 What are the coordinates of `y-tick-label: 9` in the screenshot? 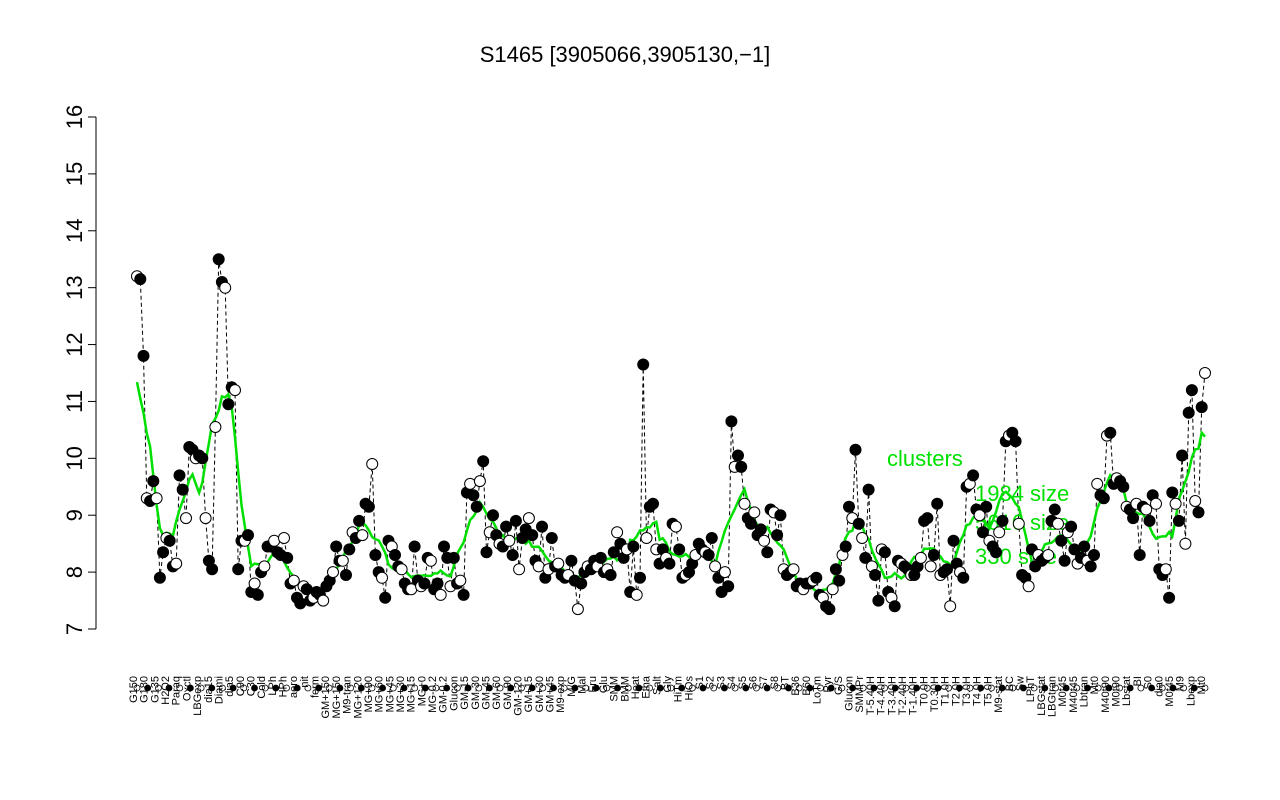 It's located at (74, 515).